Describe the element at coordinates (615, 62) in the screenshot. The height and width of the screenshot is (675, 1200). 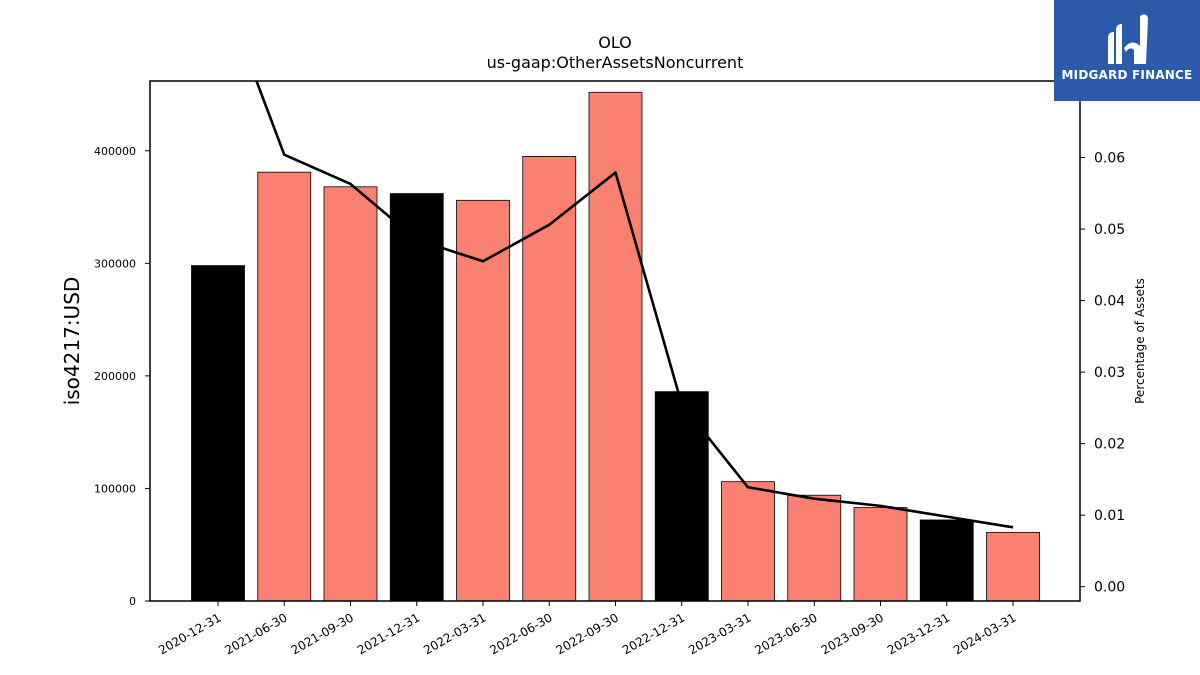
I see `chart-subtitle: us-gaap:OtherAssetsNoncurrent` at that location.